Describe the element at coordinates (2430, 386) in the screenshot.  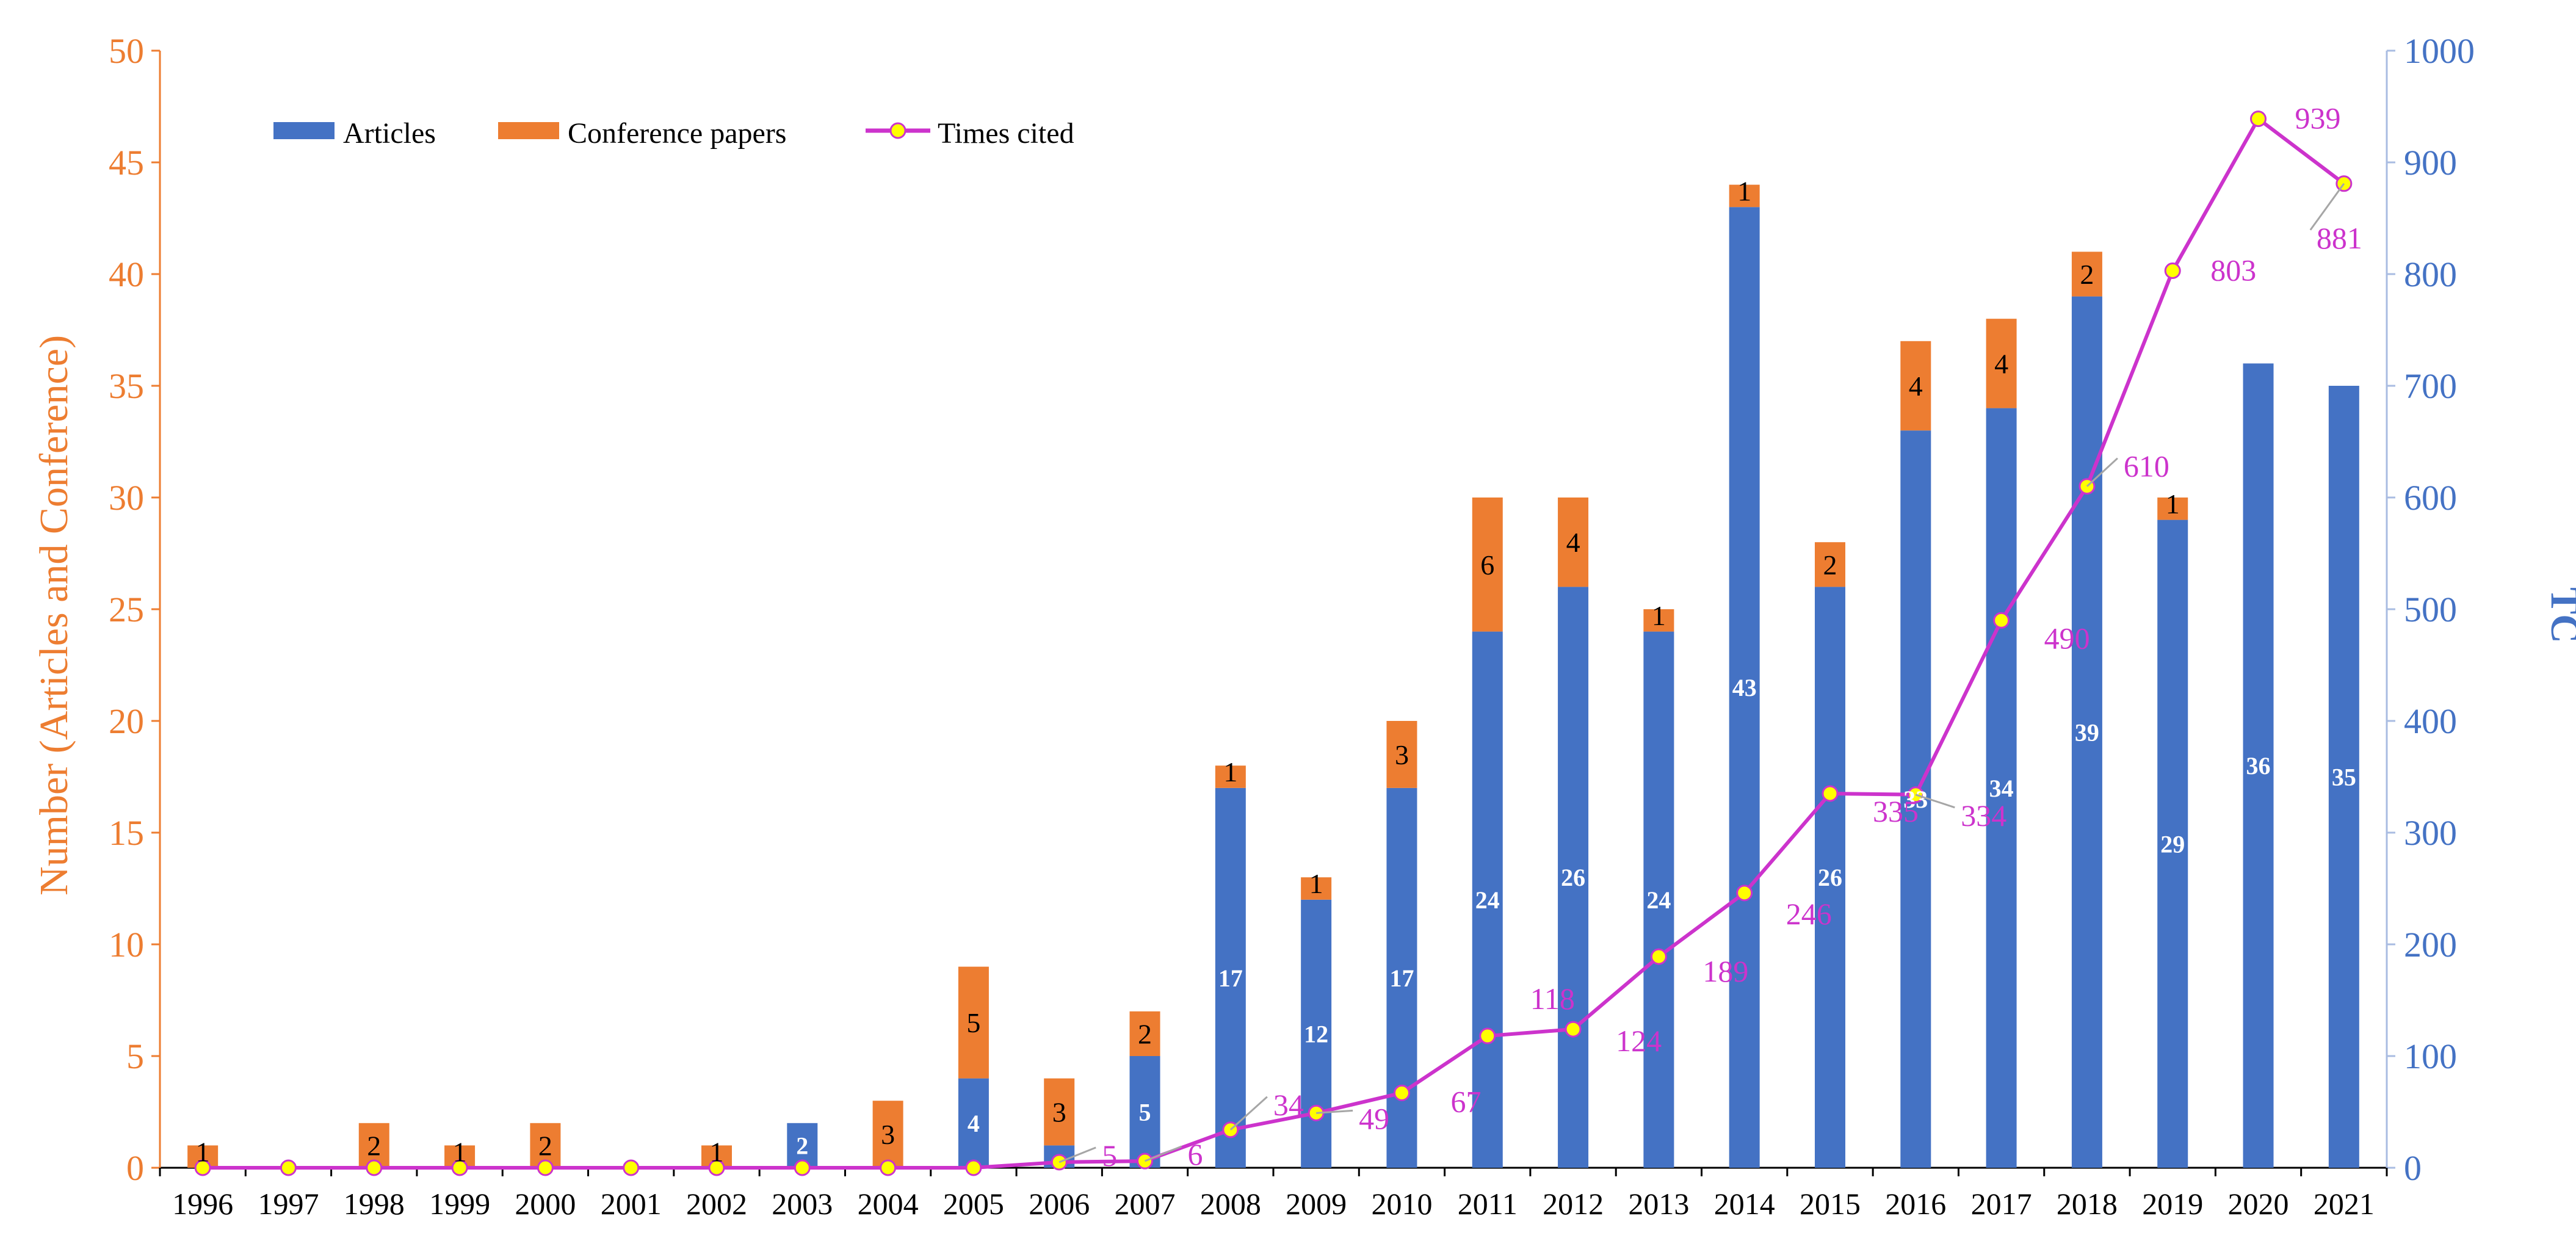
I see `y-tick-label-right: 700` at that location.